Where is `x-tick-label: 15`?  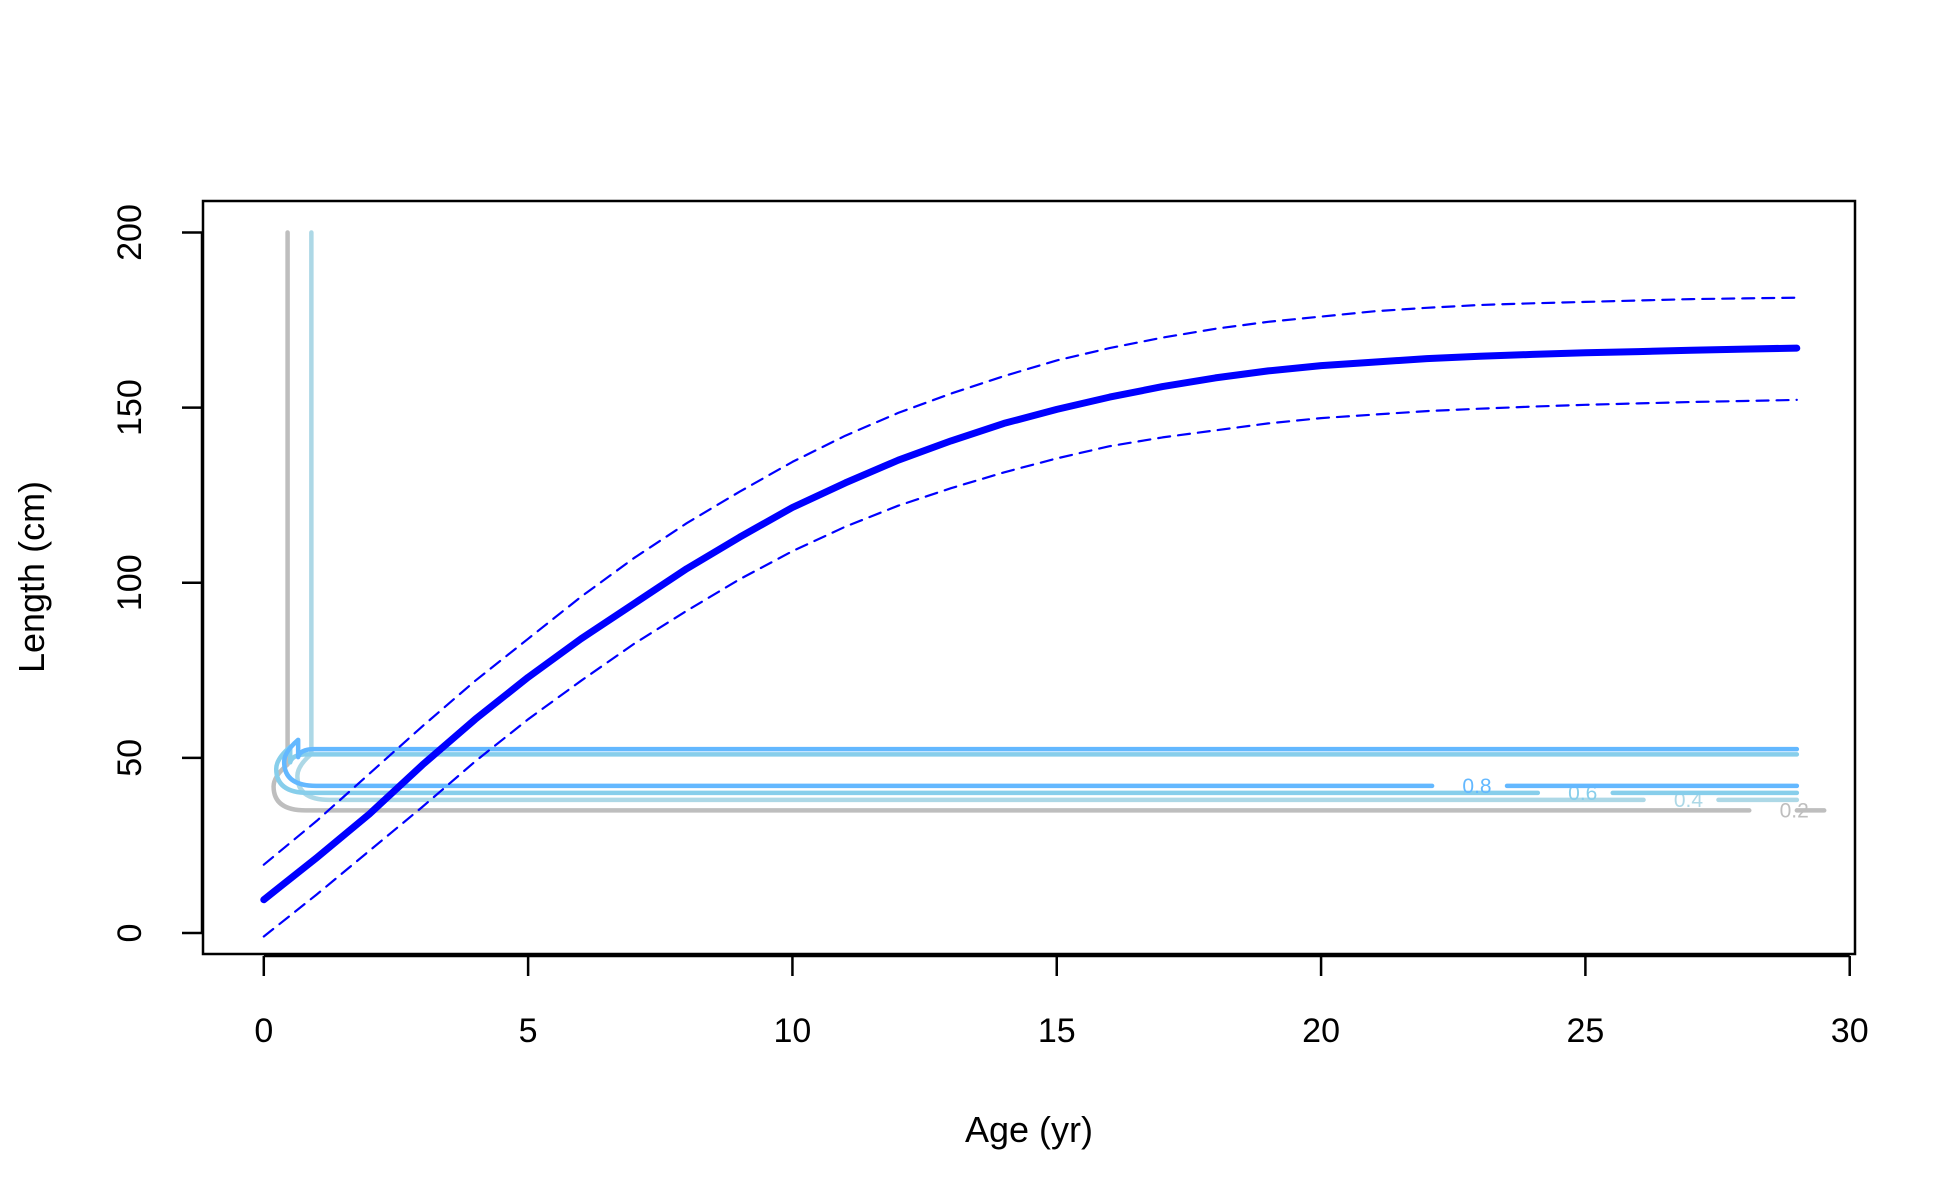 x-tick-label: 15 is located at coordinates (1057, 1031).